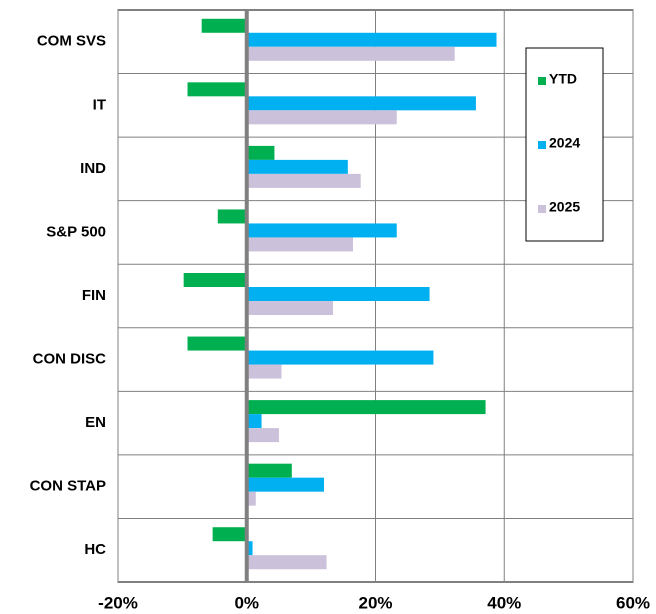  I want to click on x-tick-label: 40%, so click(504, 602).